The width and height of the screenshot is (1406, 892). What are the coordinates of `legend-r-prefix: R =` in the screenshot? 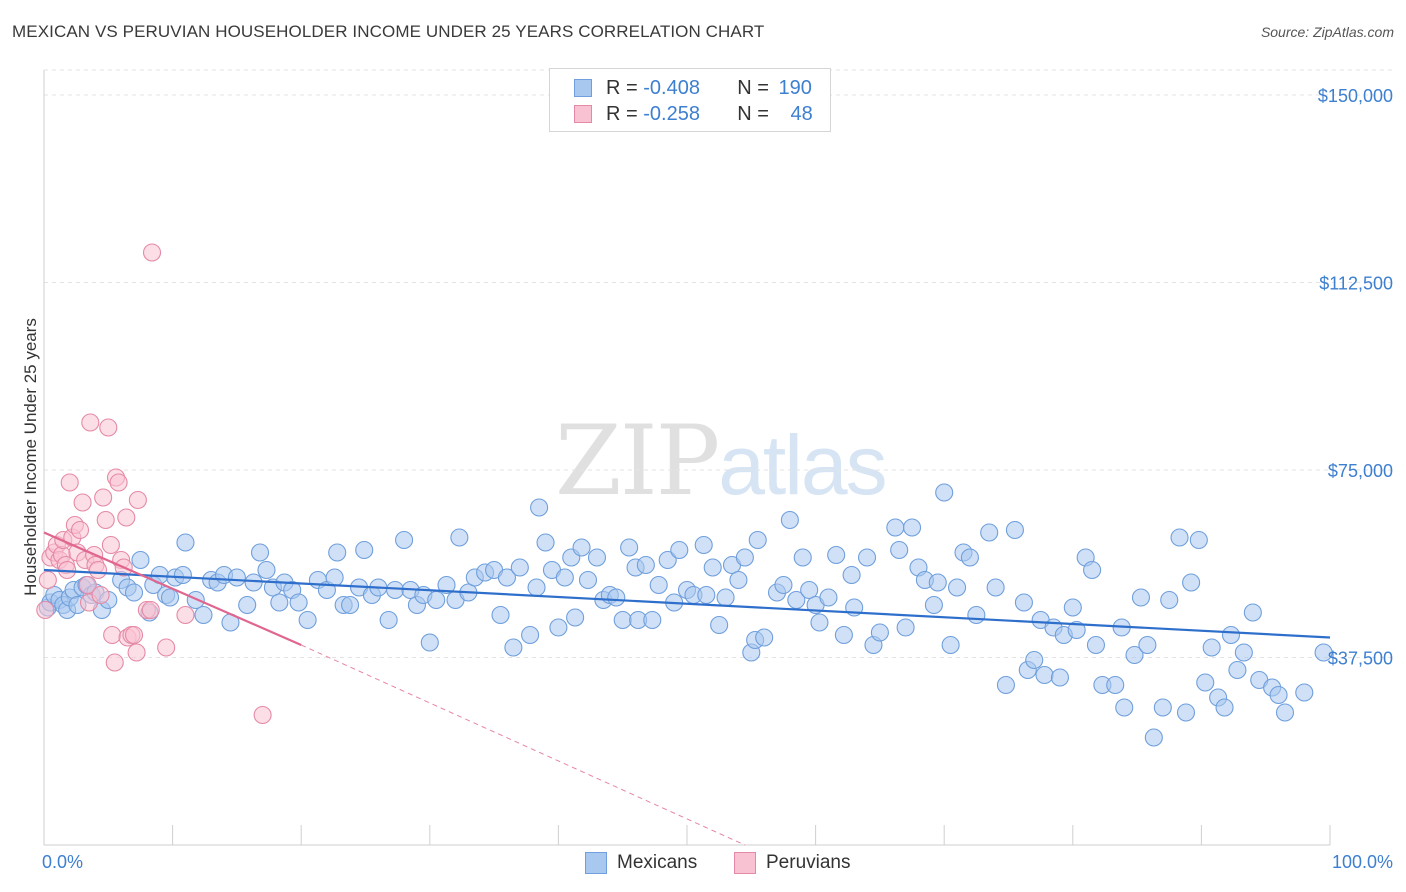 It's located at (625, 113).